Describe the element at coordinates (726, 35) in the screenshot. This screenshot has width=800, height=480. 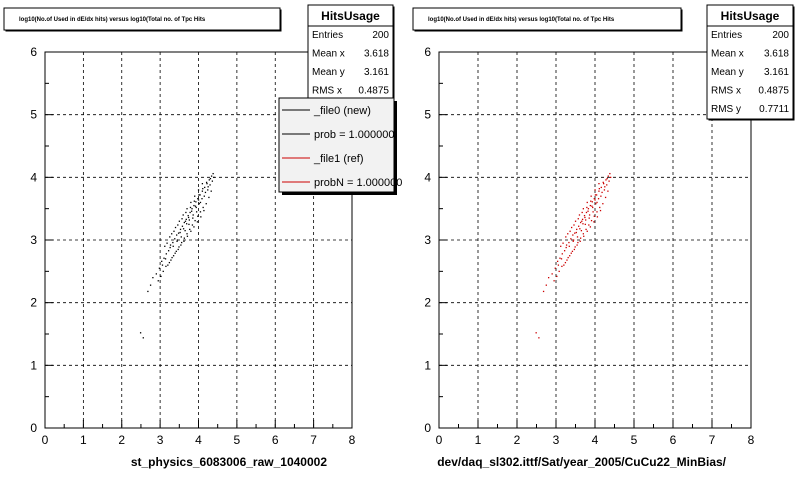
I see `stats-label: Entries` at that location.